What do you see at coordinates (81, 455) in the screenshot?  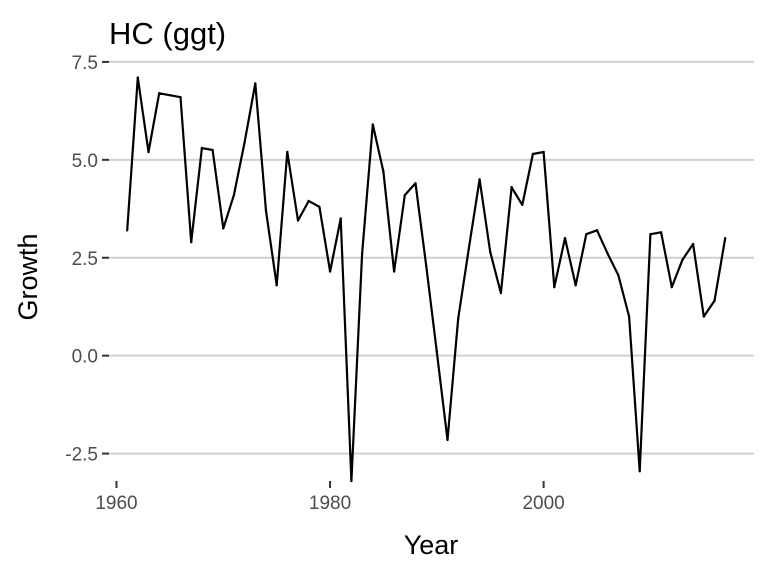 I see `y-tick-label: -2.5` at bounding box center [81, 455].